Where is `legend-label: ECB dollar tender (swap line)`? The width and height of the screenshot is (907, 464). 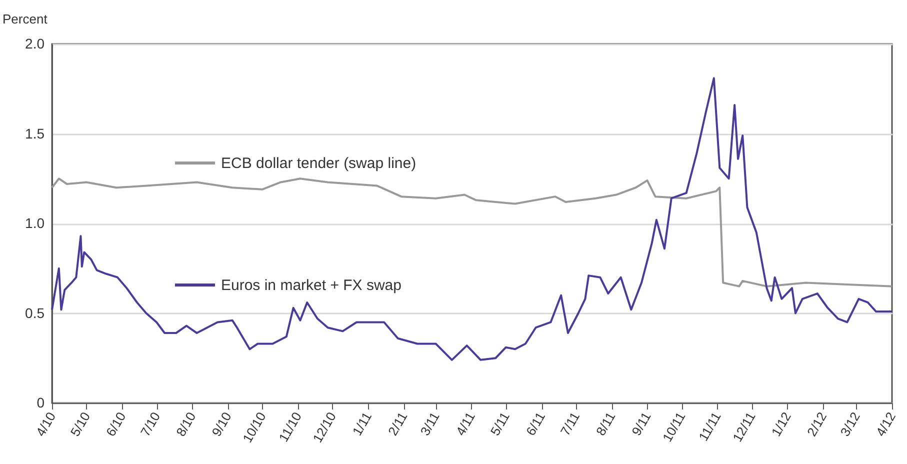 legend-label: ECB dollar tender (swap line) is located at coordinates (318, 163).